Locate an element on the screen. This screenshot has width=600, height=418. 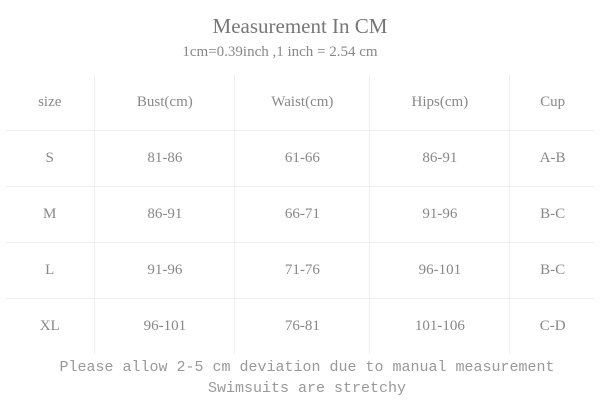
column-header: Cup is located at coordinates (552, 103).